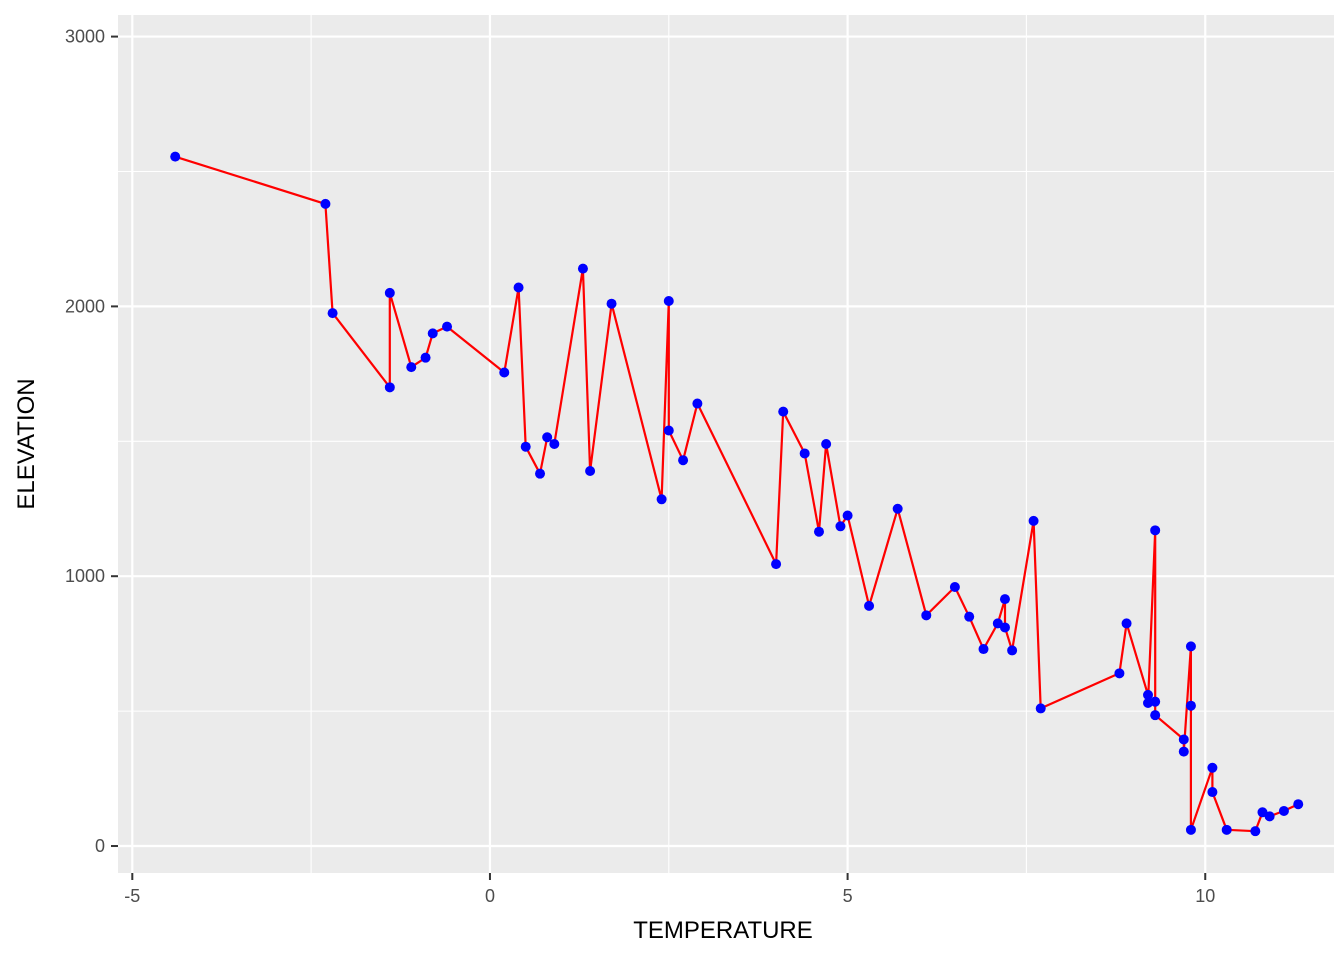 This screenshot has width=1344, height=960. I want to click on y-tick-label: 3000, so click(85, 37).